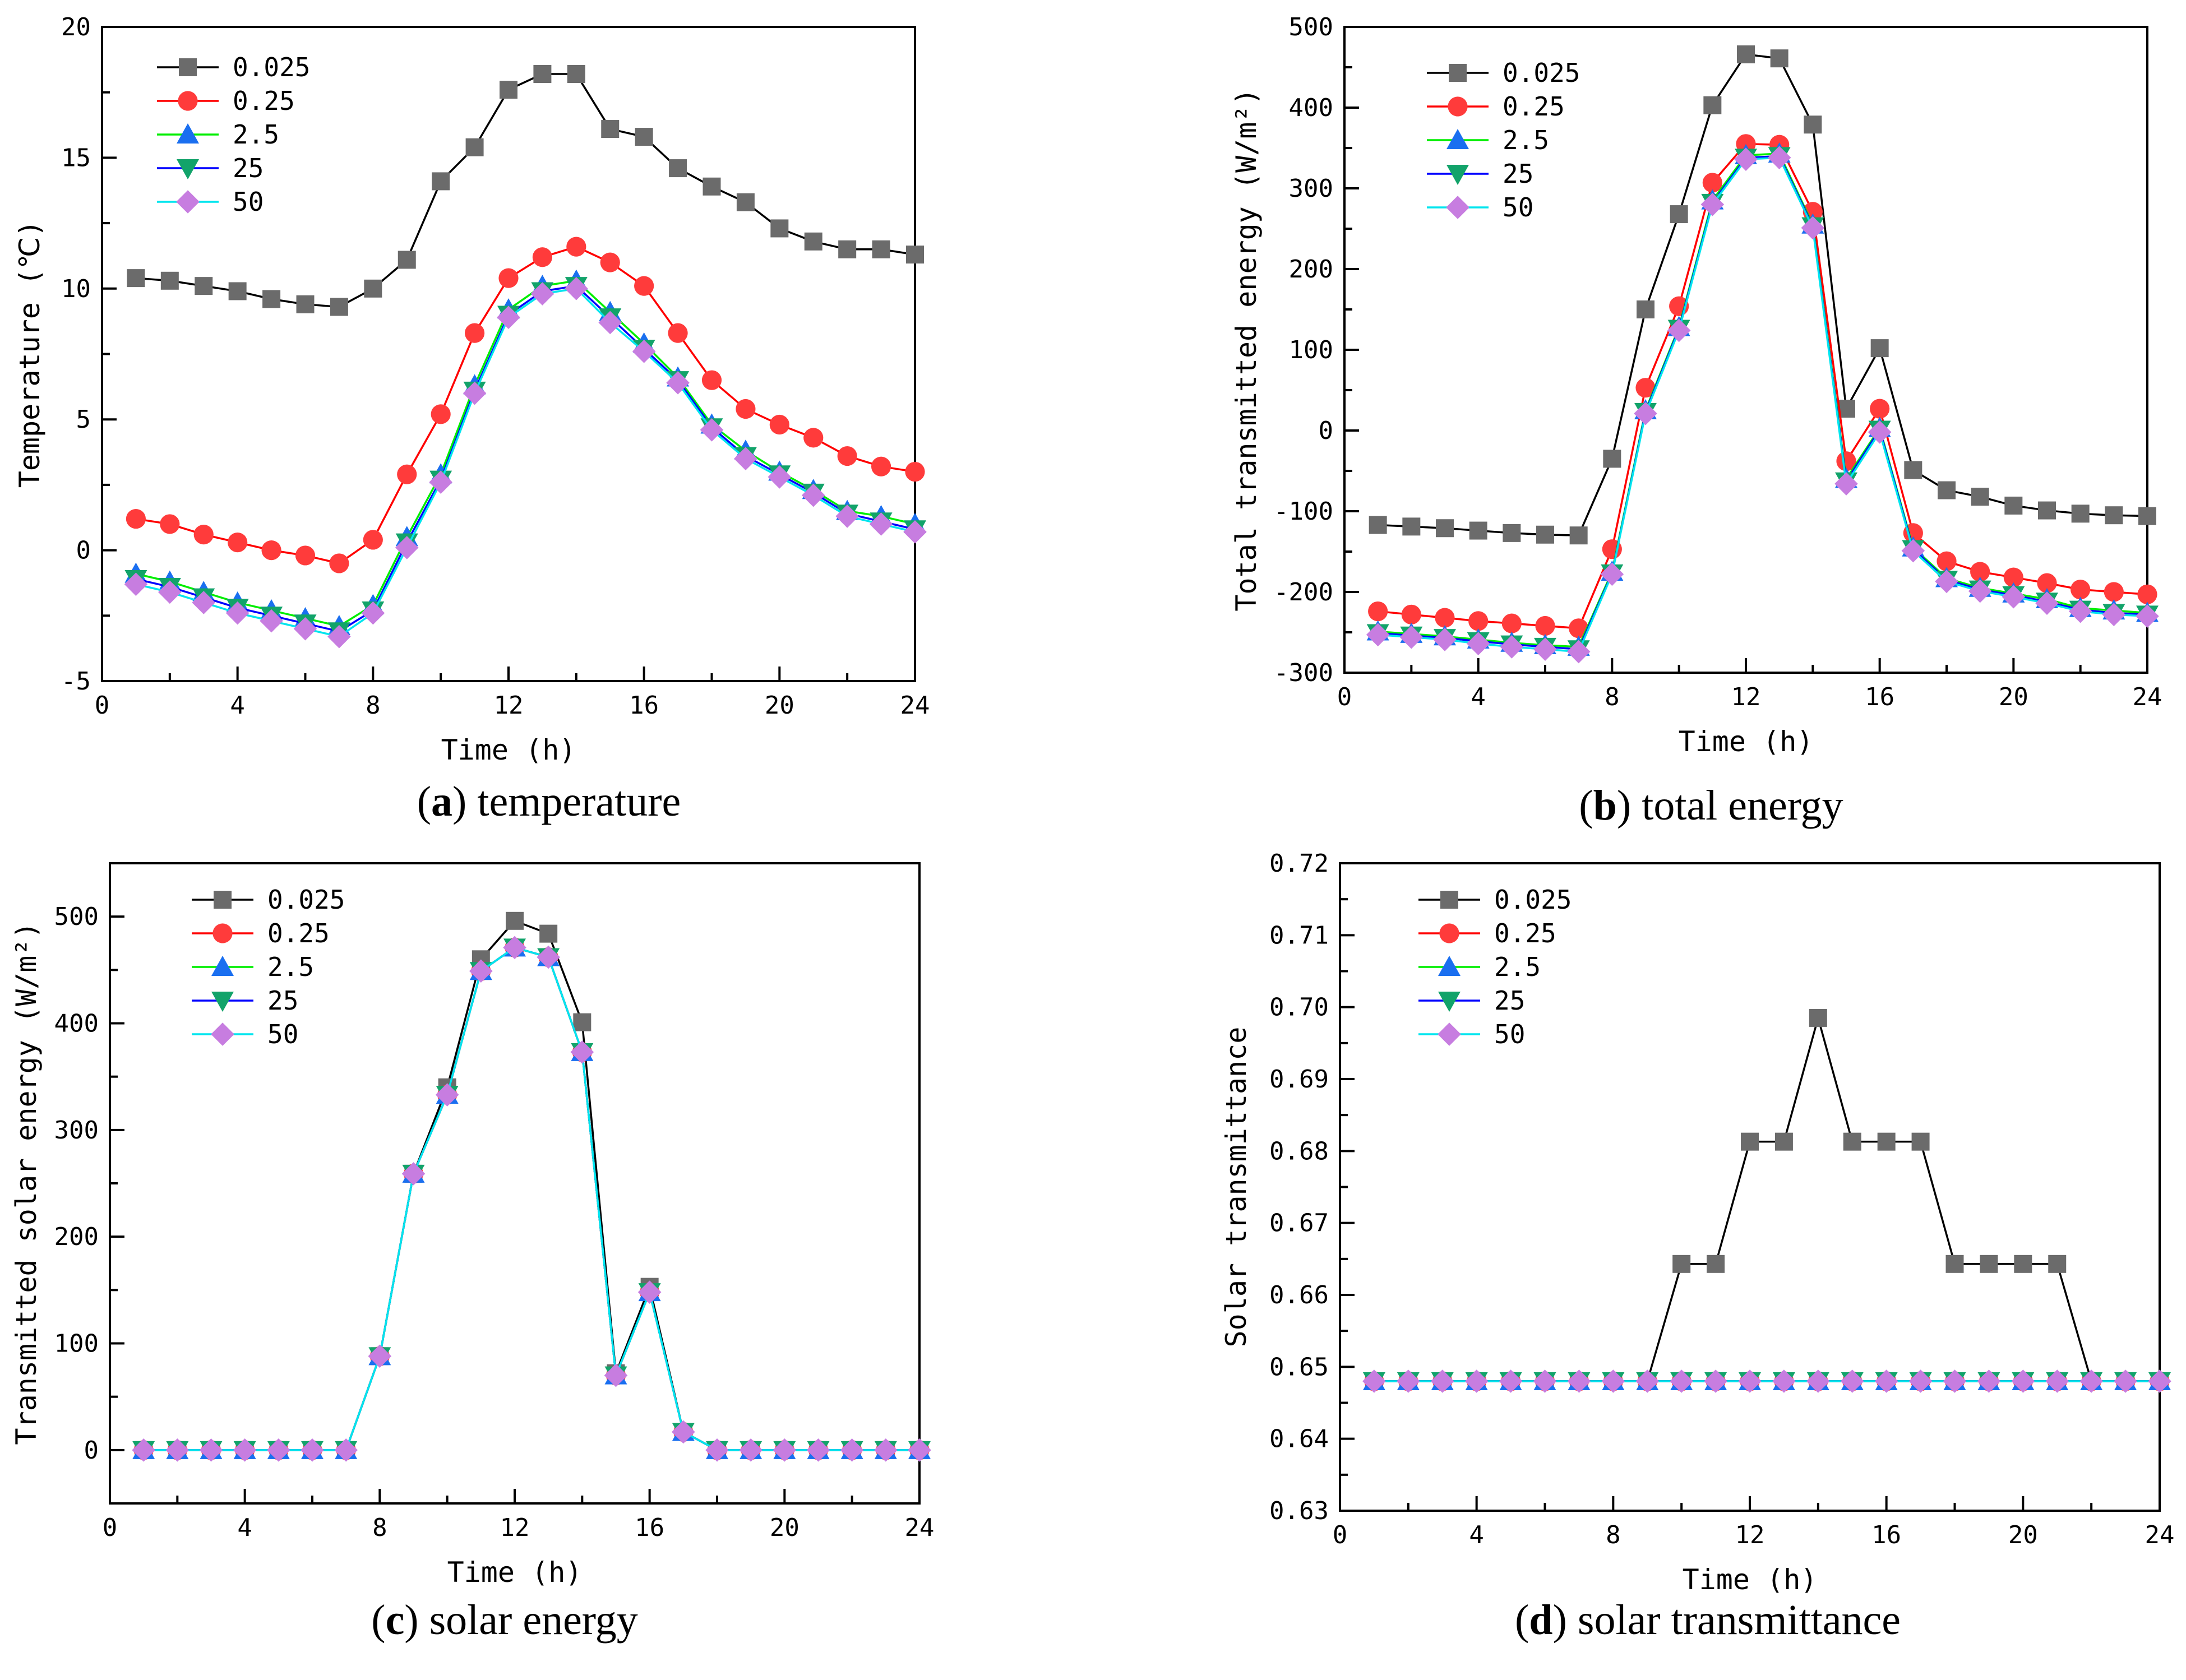  I want to click on x-tick-label: 24, so click(2160, 1535).